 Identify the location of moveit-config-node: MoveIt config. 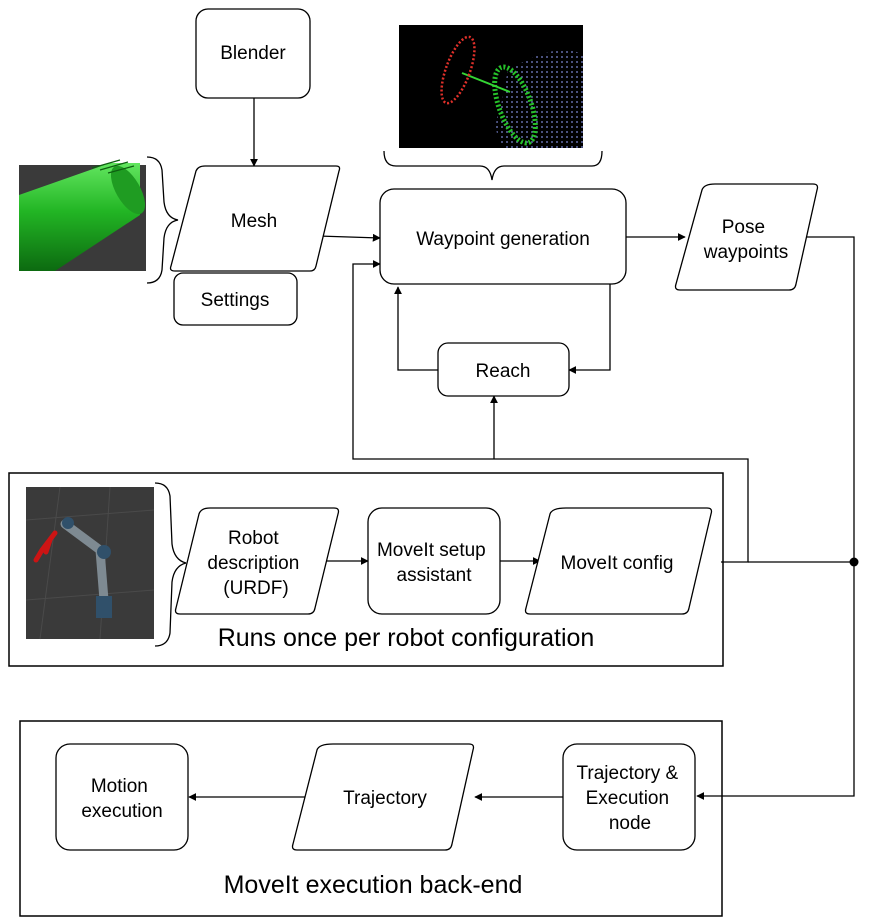
(618, 561).